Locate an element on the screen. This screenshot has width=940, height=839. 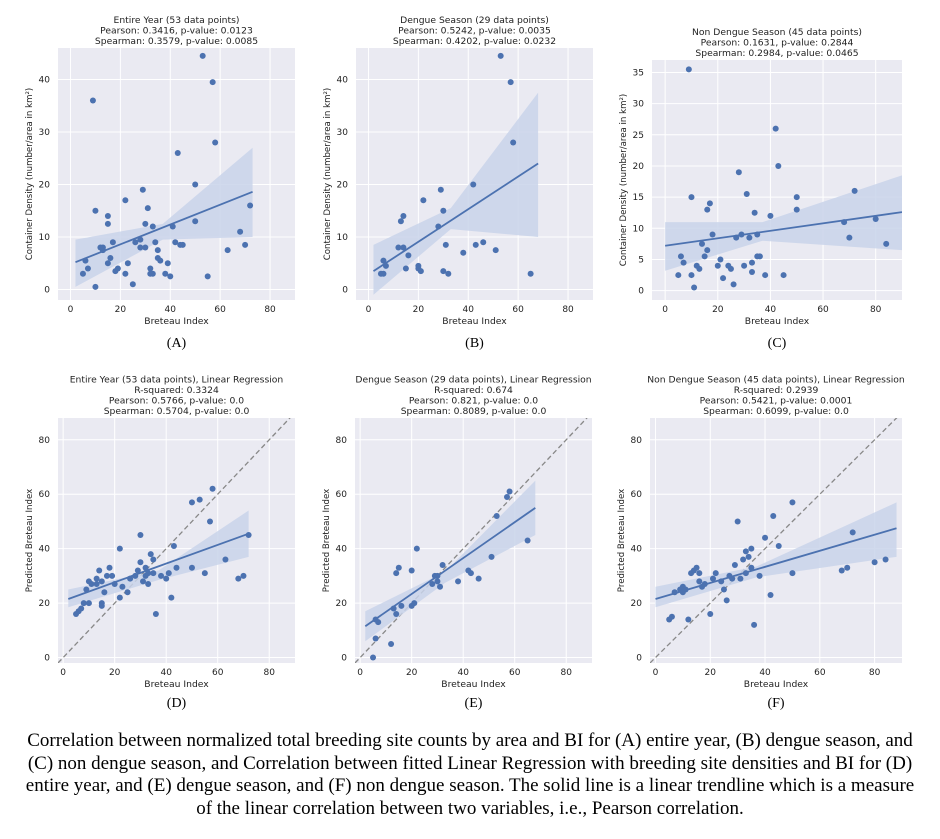
x-tick-label: 60 is located at coordinates (220, 310).